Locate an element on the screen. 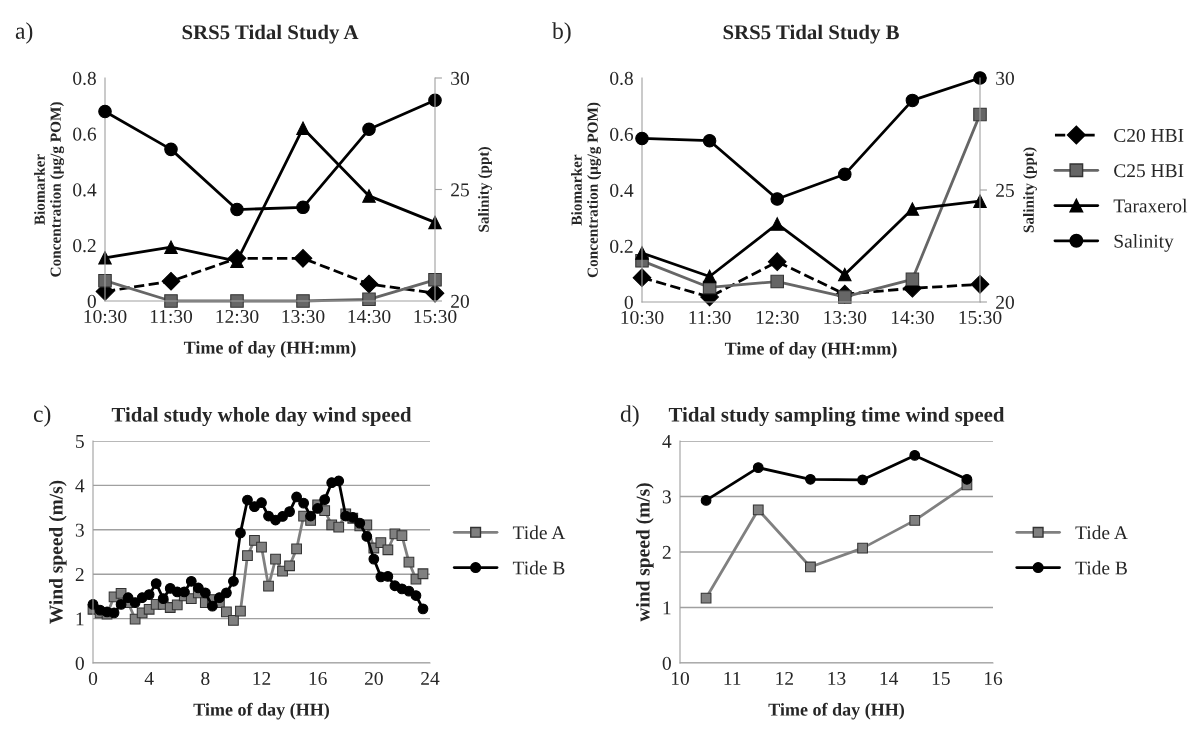 The width and height of the screenshot is (1191, 731). x-tick-label: 8 is located at coordinates (205, 678).